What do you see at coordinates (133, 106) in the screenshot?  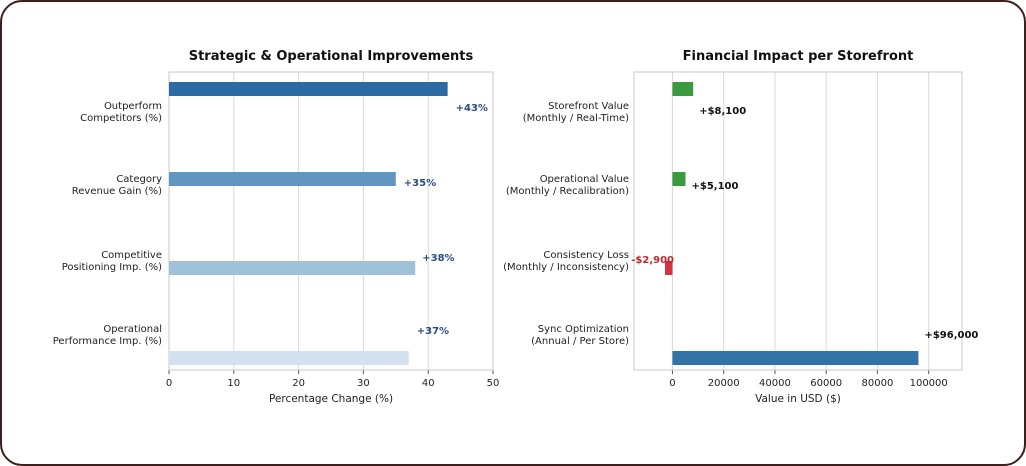 I see `y-tick-label: Outperform` at bounding box center [133, 106].